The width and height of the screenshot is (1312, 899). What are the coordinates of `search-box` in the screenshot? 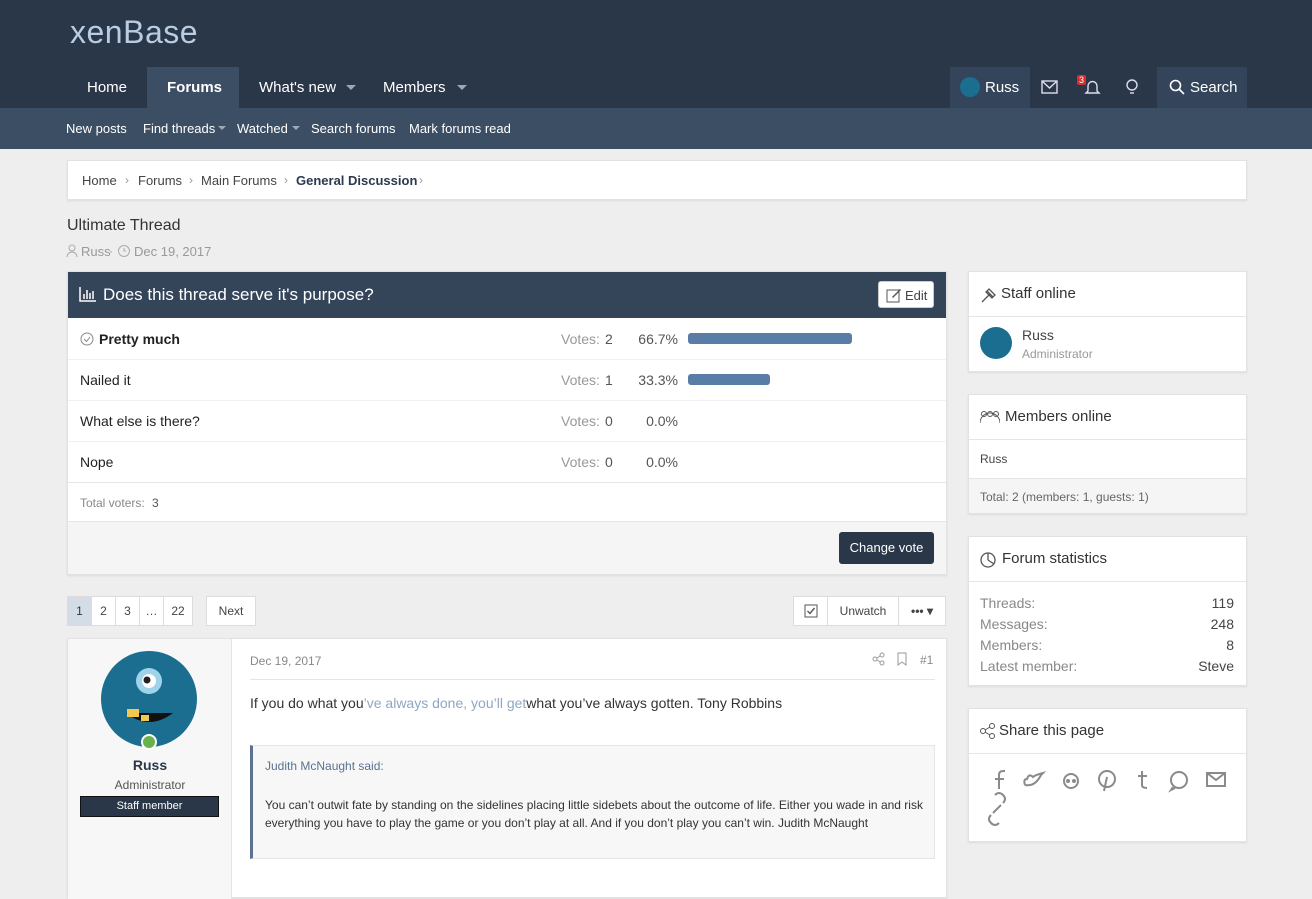 It's located at (1202, 87).